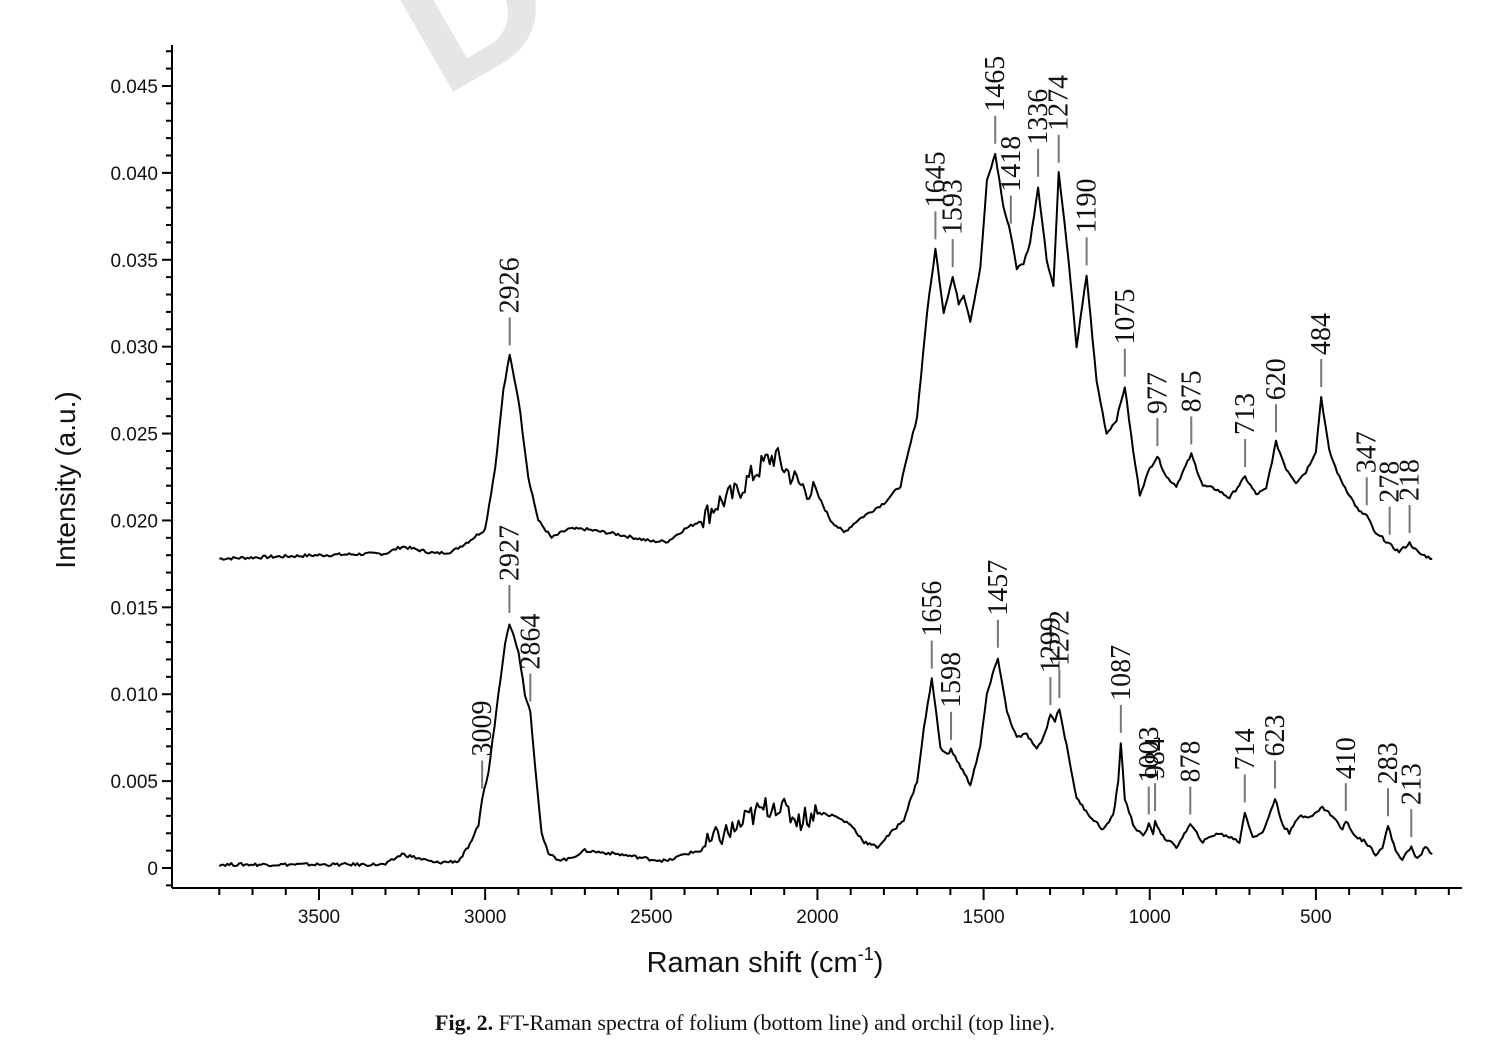 This screenshot has width=1490, height=1040. Describe the element at coordinates (866, 954) in the screenshot. I see `x-axis-label-sup: -1` at that location.